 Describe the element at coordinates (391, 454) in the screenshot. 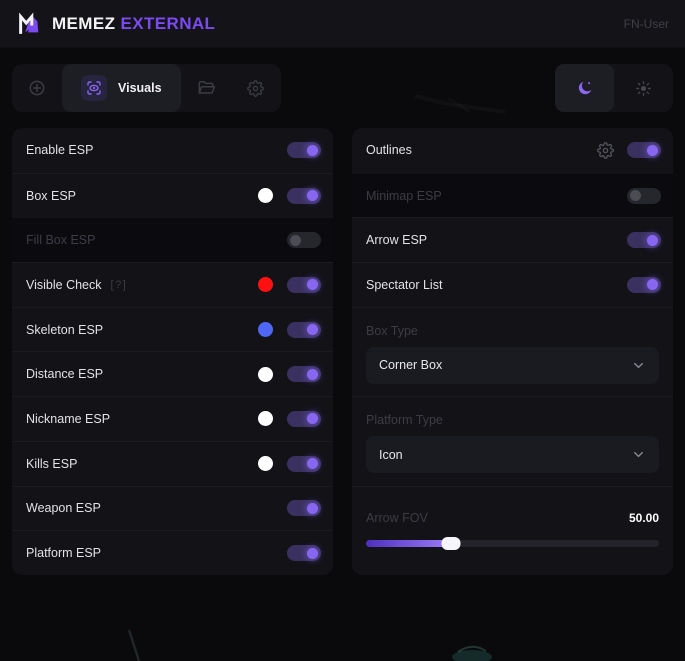

I see `dropdown-selected-value: Icon` at that location.